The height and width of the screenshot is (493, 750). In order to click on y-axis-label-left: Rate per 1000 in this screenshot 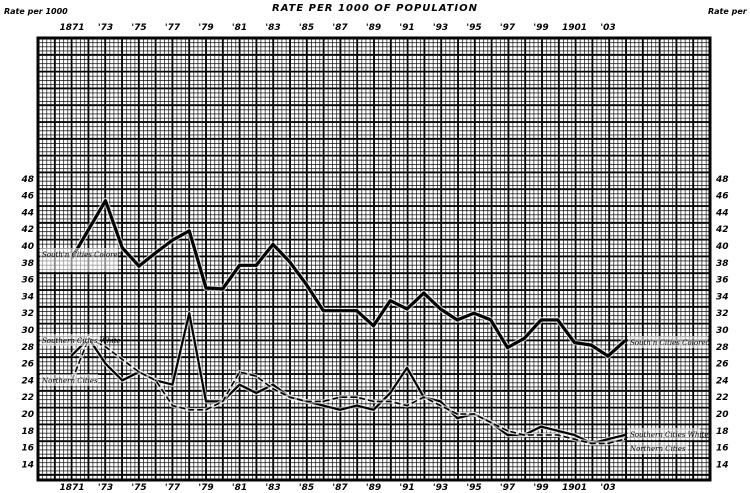, I will do `click(36, 11)`.